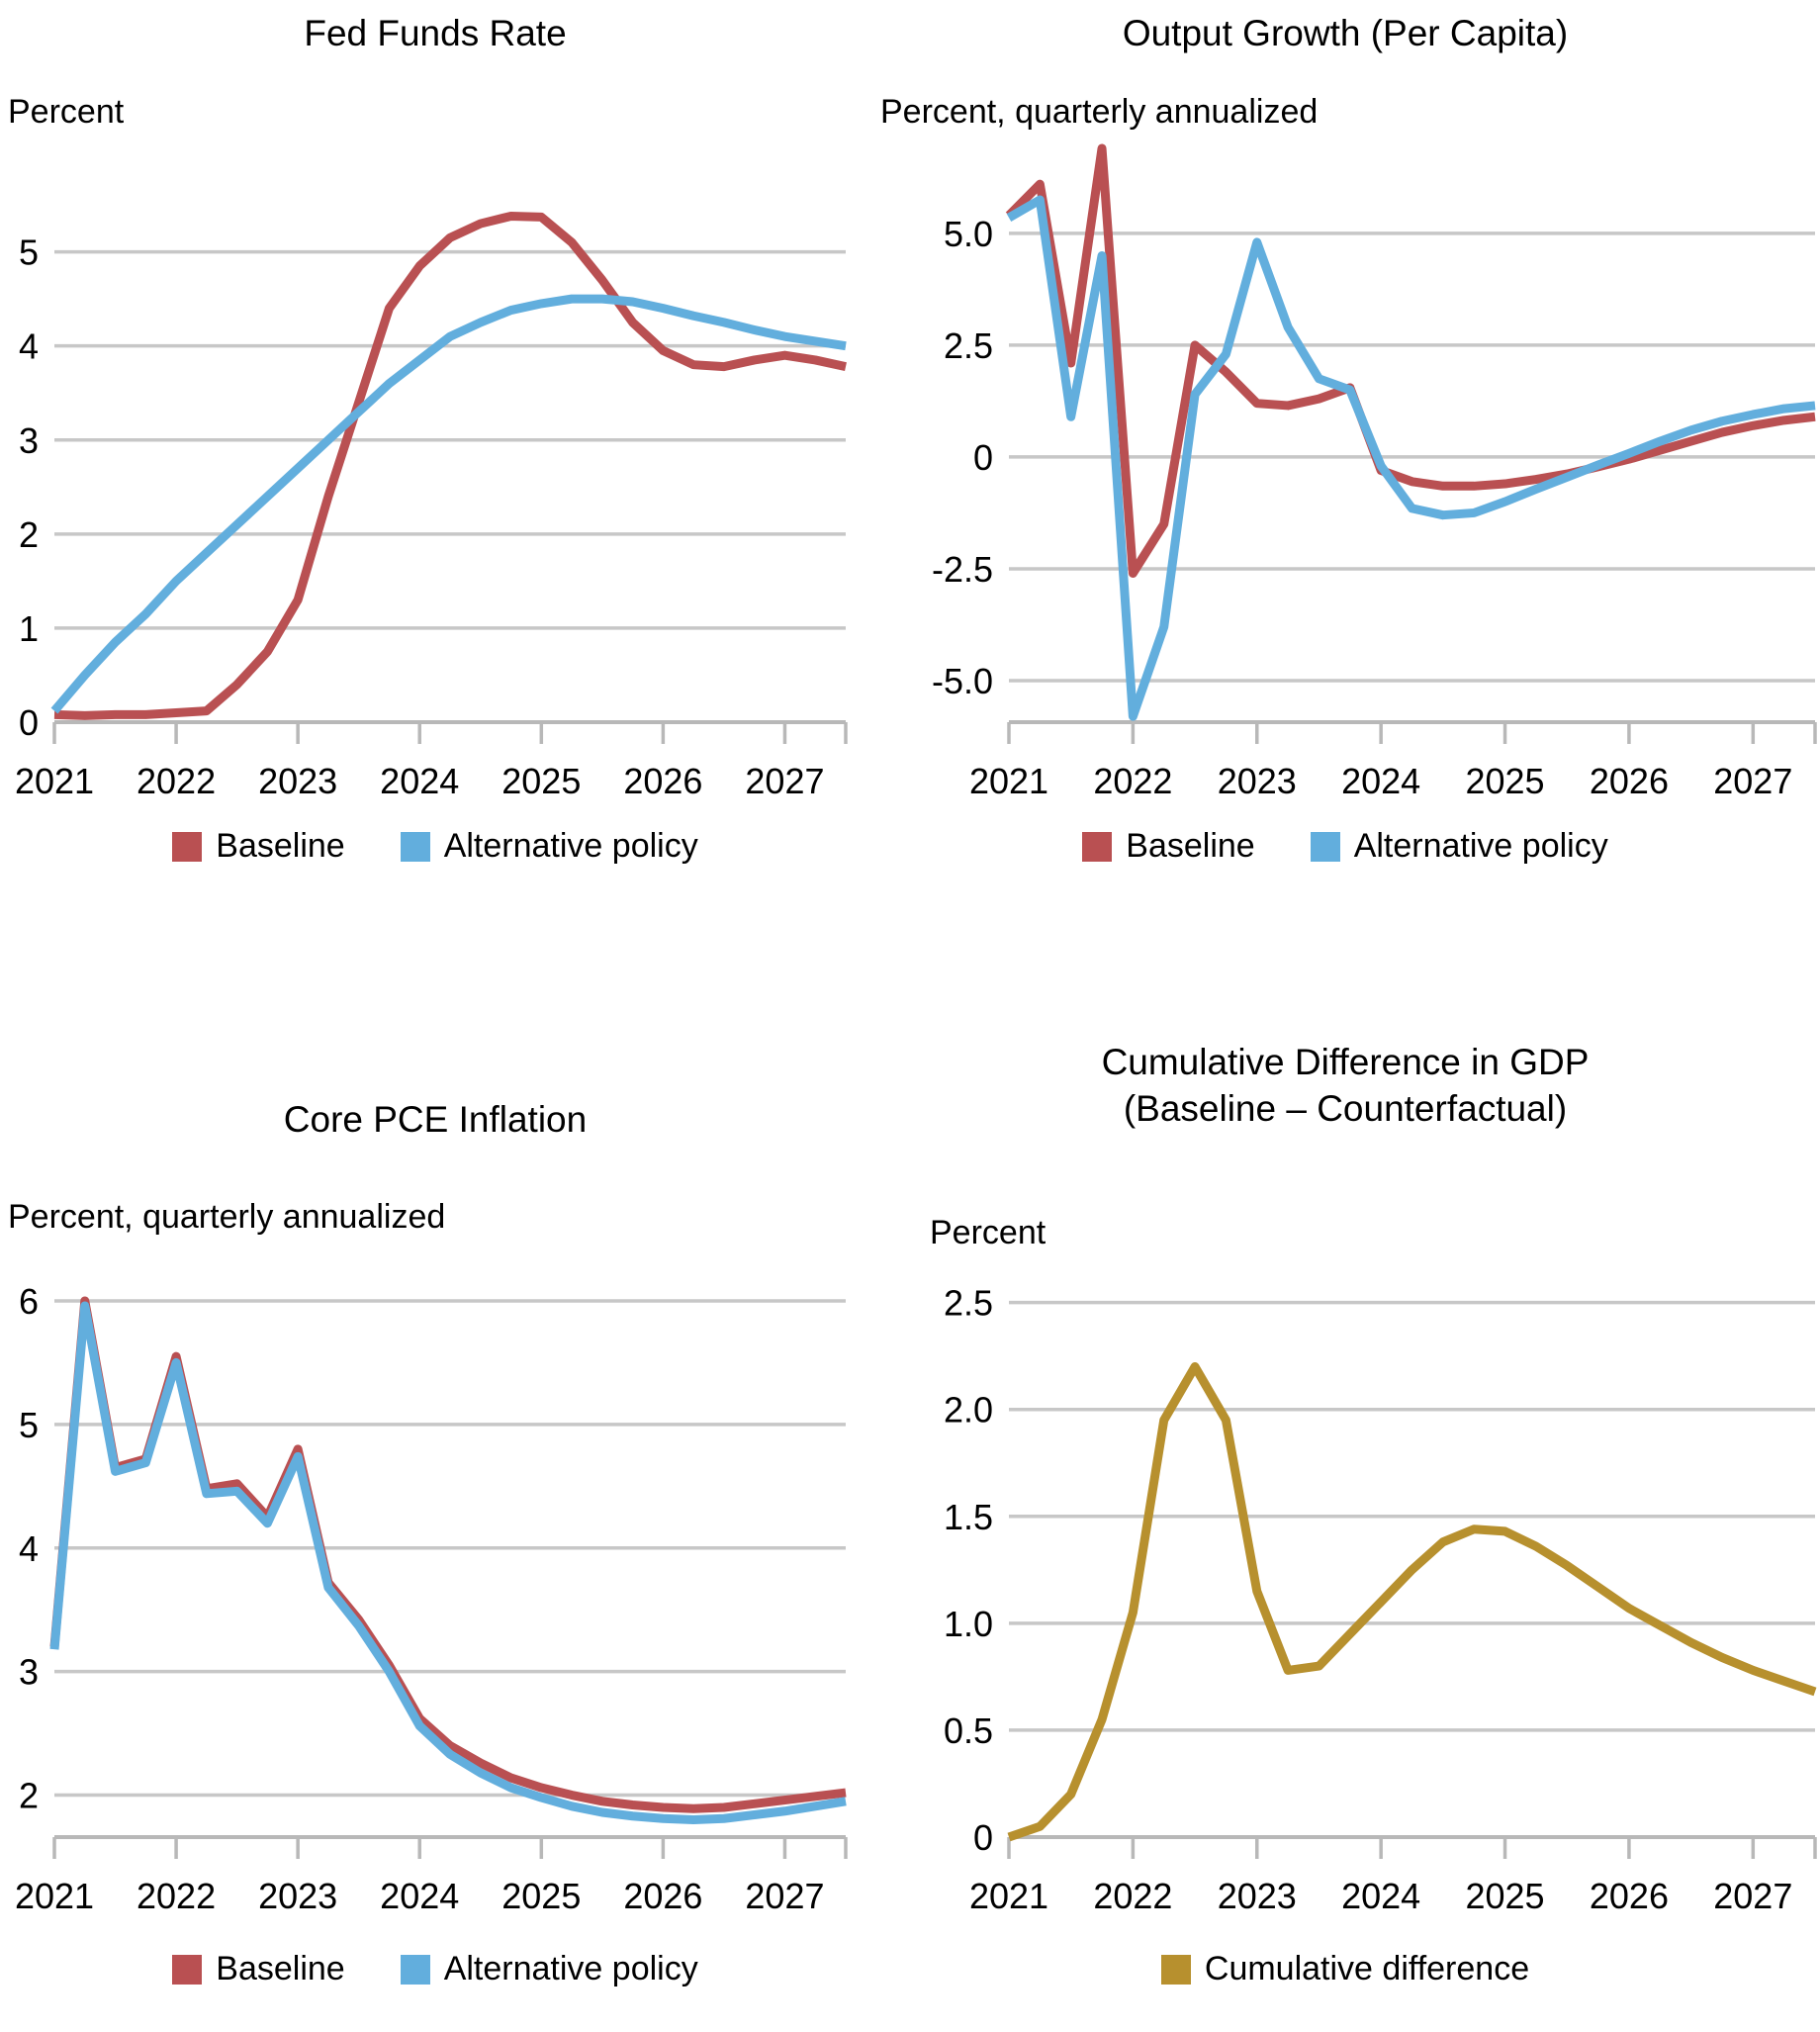  I want to click on chart-title: Output Growth (Per Capita), so click(1345, 33).